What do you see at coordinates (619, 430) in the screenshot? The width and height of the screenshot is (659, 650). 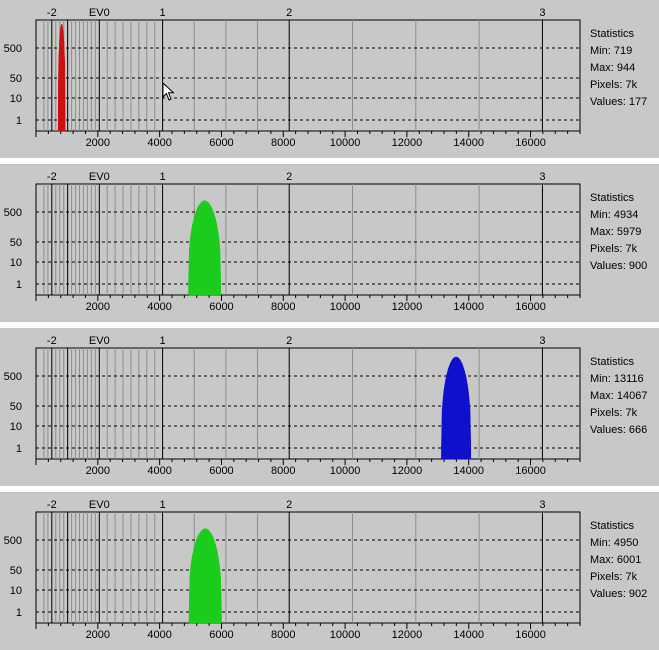 I see `stats-values: Values: 666` at bounding box center [619, 430].